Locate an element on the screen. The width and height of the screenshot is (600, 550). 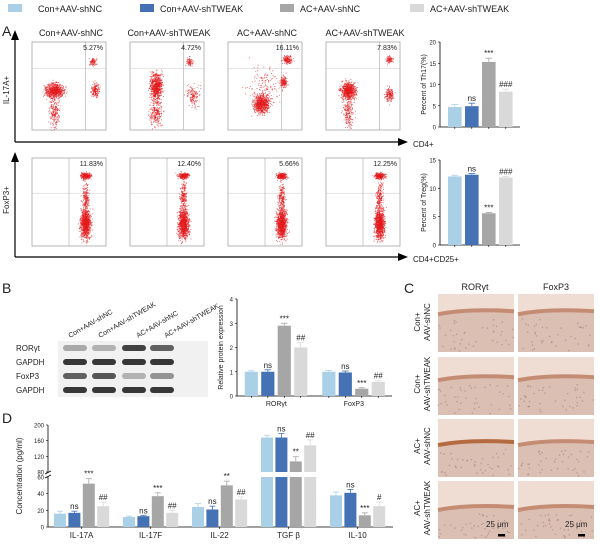
row-label-1a: Con+ is located at coordinates (417, 322).